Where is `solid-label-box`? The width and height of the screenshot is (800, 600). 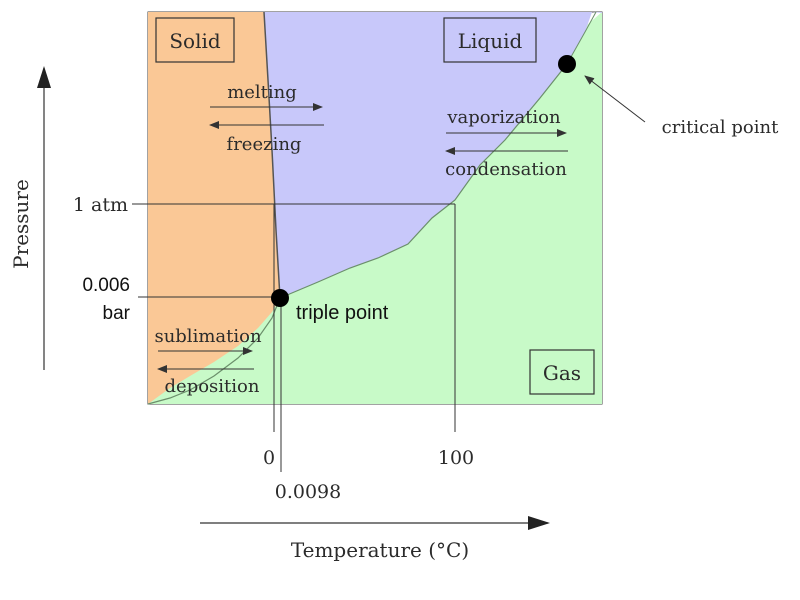 solid-label-box is located at coordinates (195, 40).